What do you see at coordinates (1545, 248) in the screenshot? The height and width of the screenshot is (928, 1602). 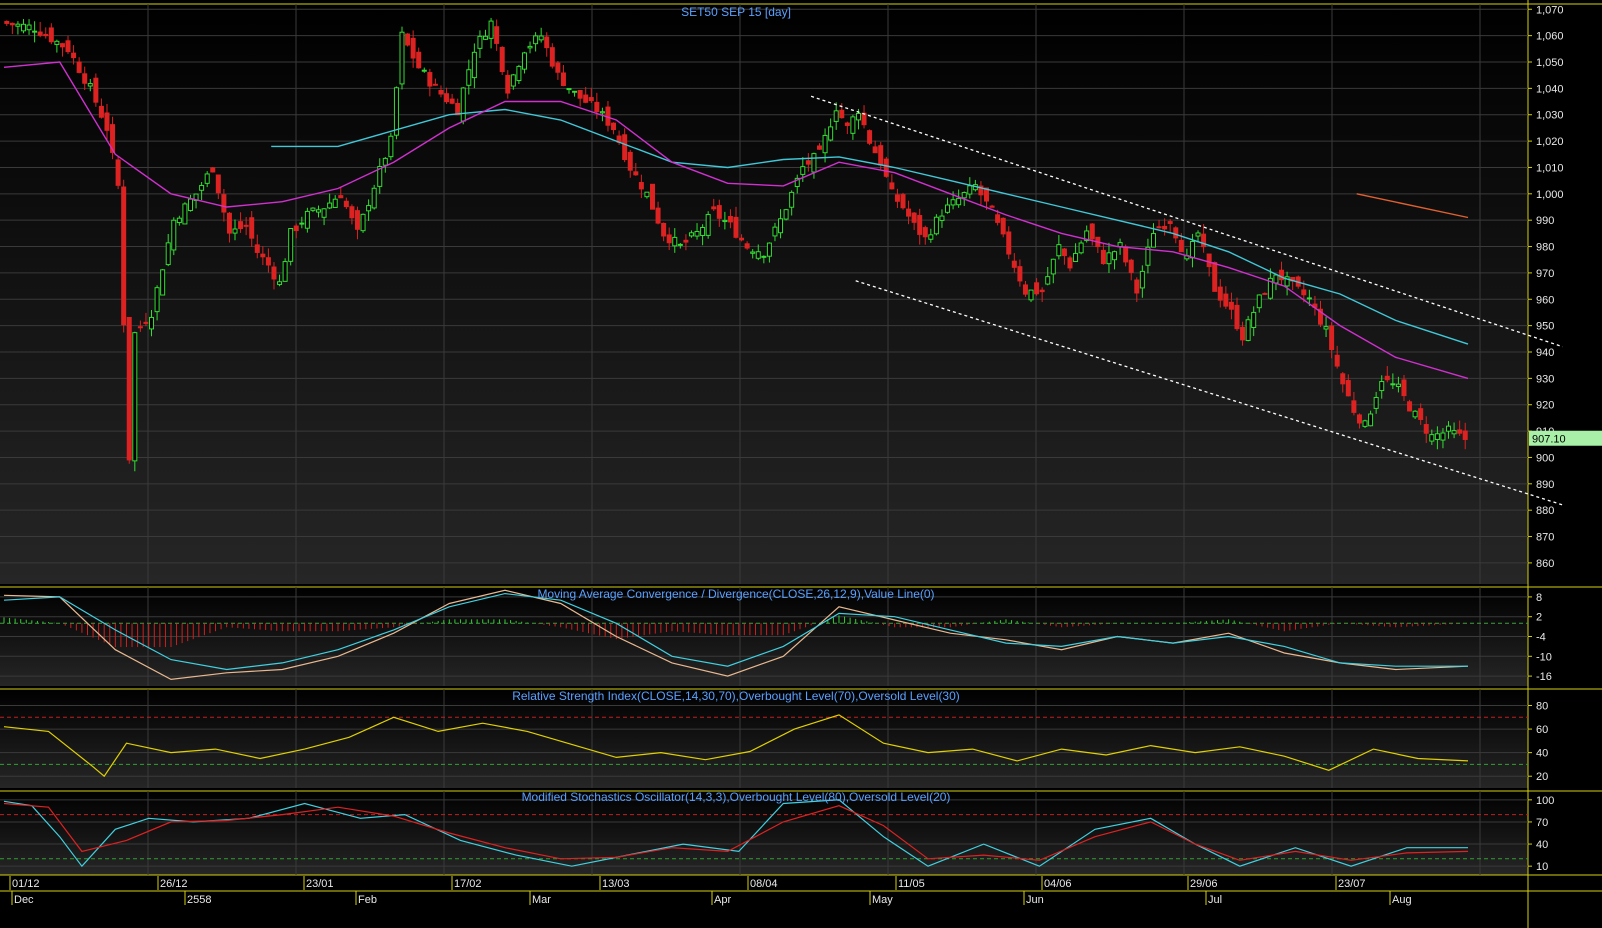 I see `y-tick-label: 980` at bounding box center [1545, 248].